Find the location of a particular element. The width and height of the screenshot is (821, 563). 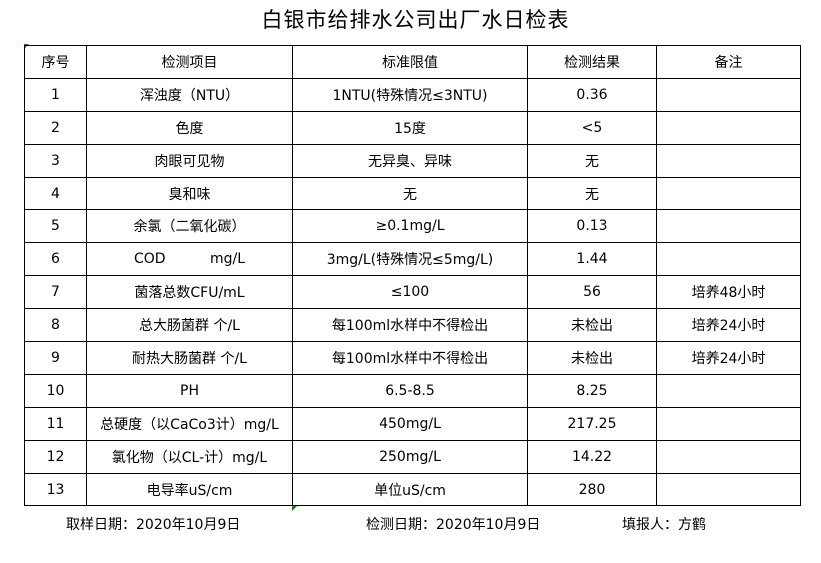

table-cell: 培养48小时 is located at coordinates (728, 292).